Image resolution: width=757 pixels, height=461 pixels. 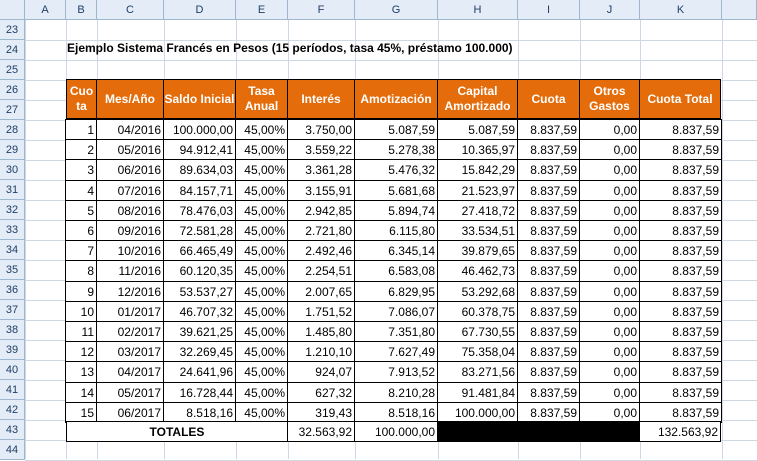 I want to click on column-header-partial, so click(x=739, y=10).